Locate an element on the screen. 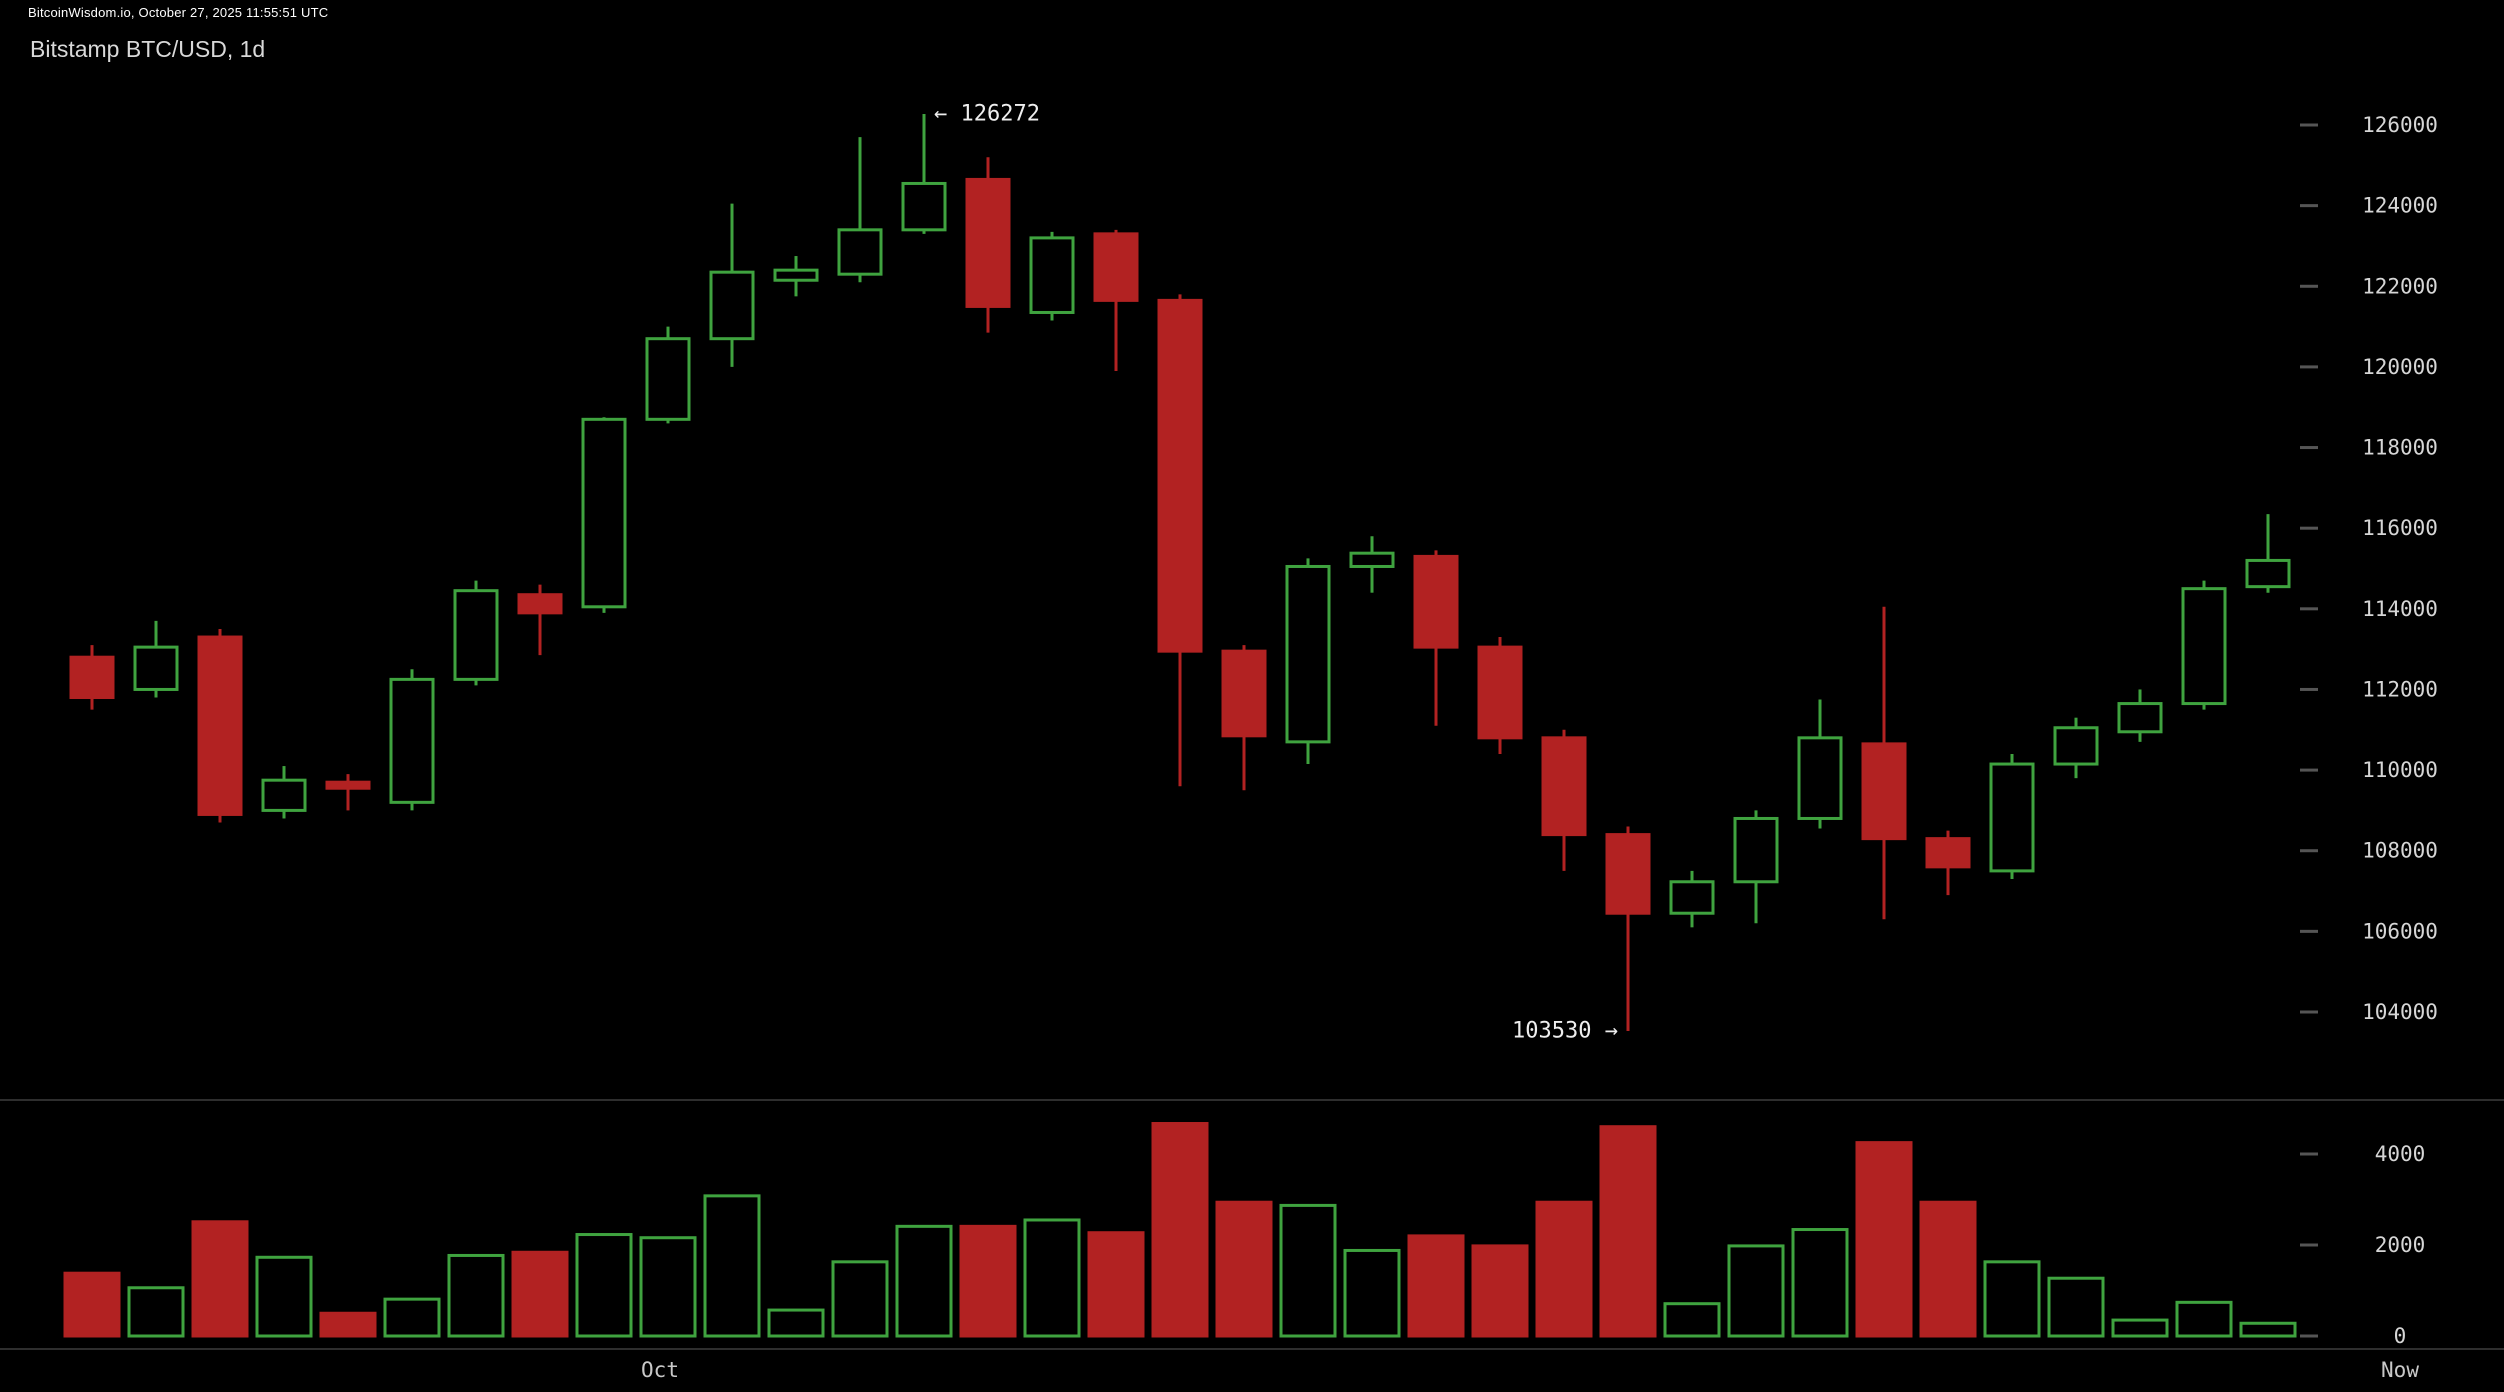 The height and width of the screenshot is (1392, 2504). volume-axis-label: 4000 is located at coordinates (2400, 1154).